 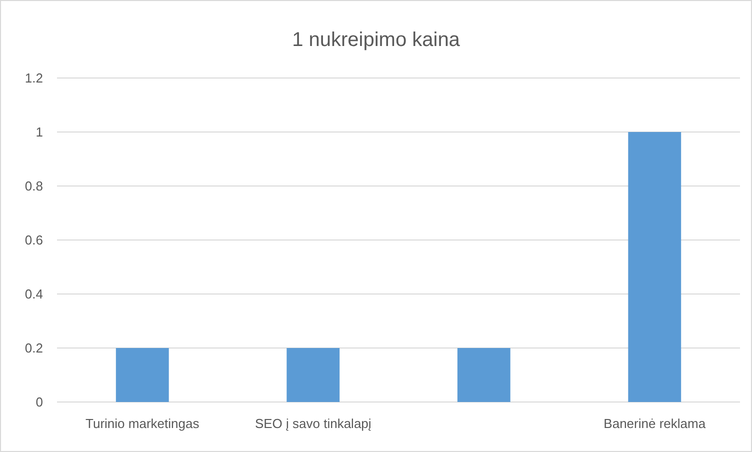 What do you see at coordinates (33, 240) in the screenshot?
I see `y-tick-label: 0.6` at bounding box center [33, 240].